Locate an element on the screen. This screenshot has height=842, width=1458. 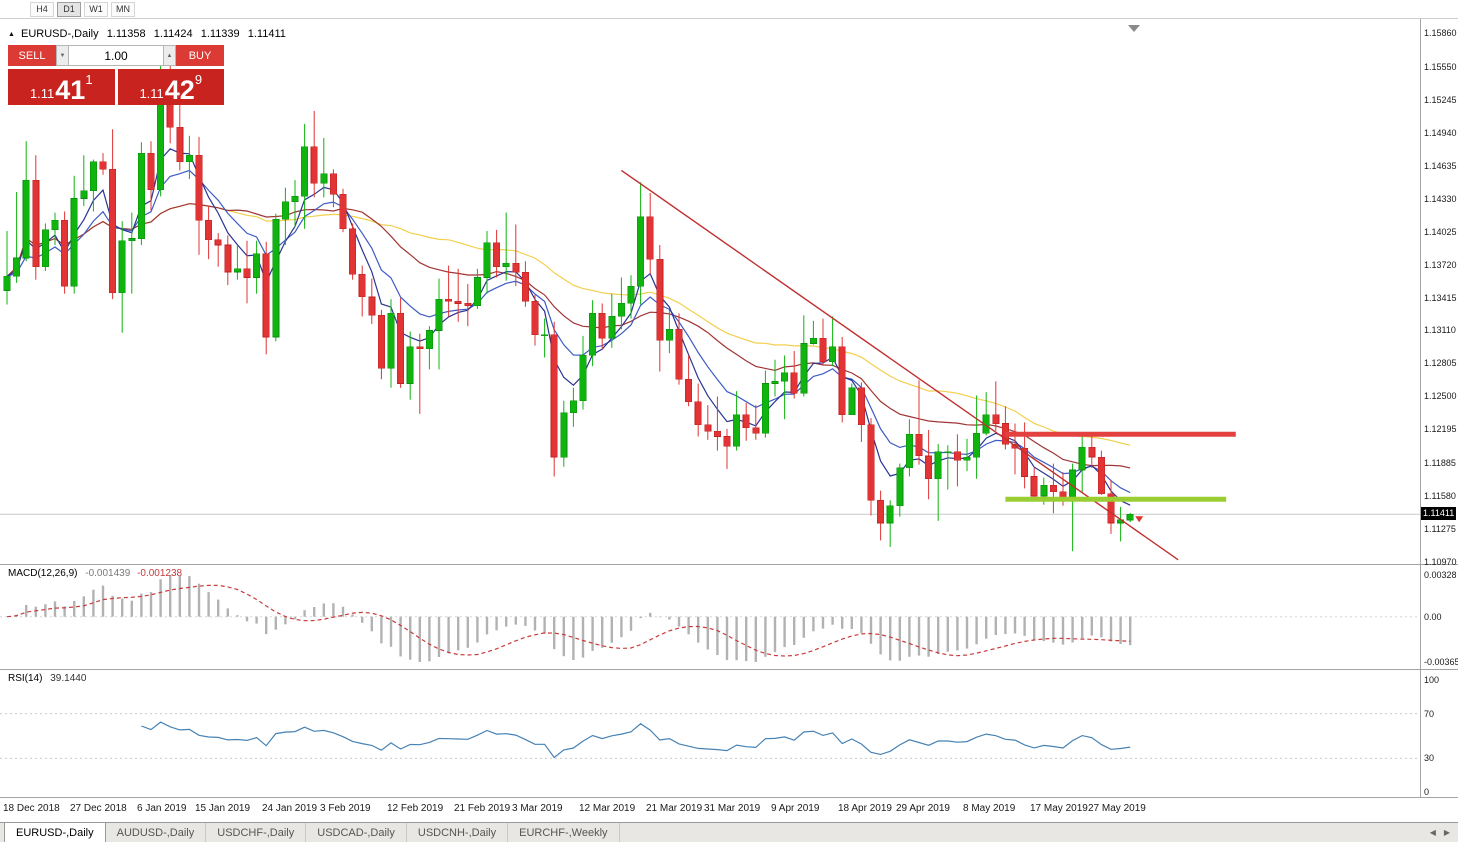
buy-button: BUY is located at coordinates (200, 55).